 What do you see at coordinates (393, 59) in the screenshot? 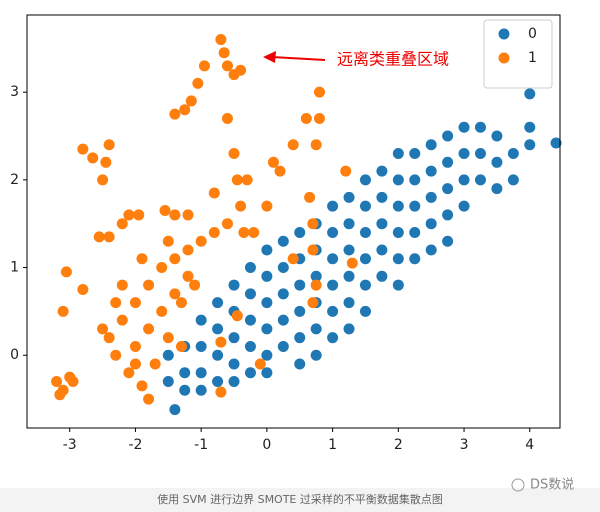
I see `annotation: 远离类重叠区域` at bounding box center [393, 59].